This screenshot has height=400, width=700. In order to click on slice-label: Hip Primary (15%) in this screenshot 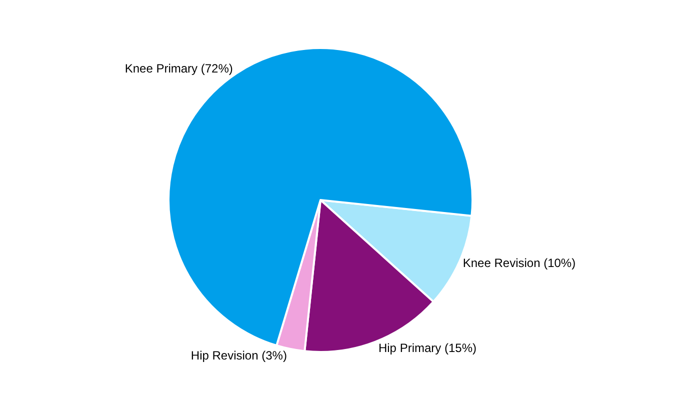, I will do `click(427, 348)`.